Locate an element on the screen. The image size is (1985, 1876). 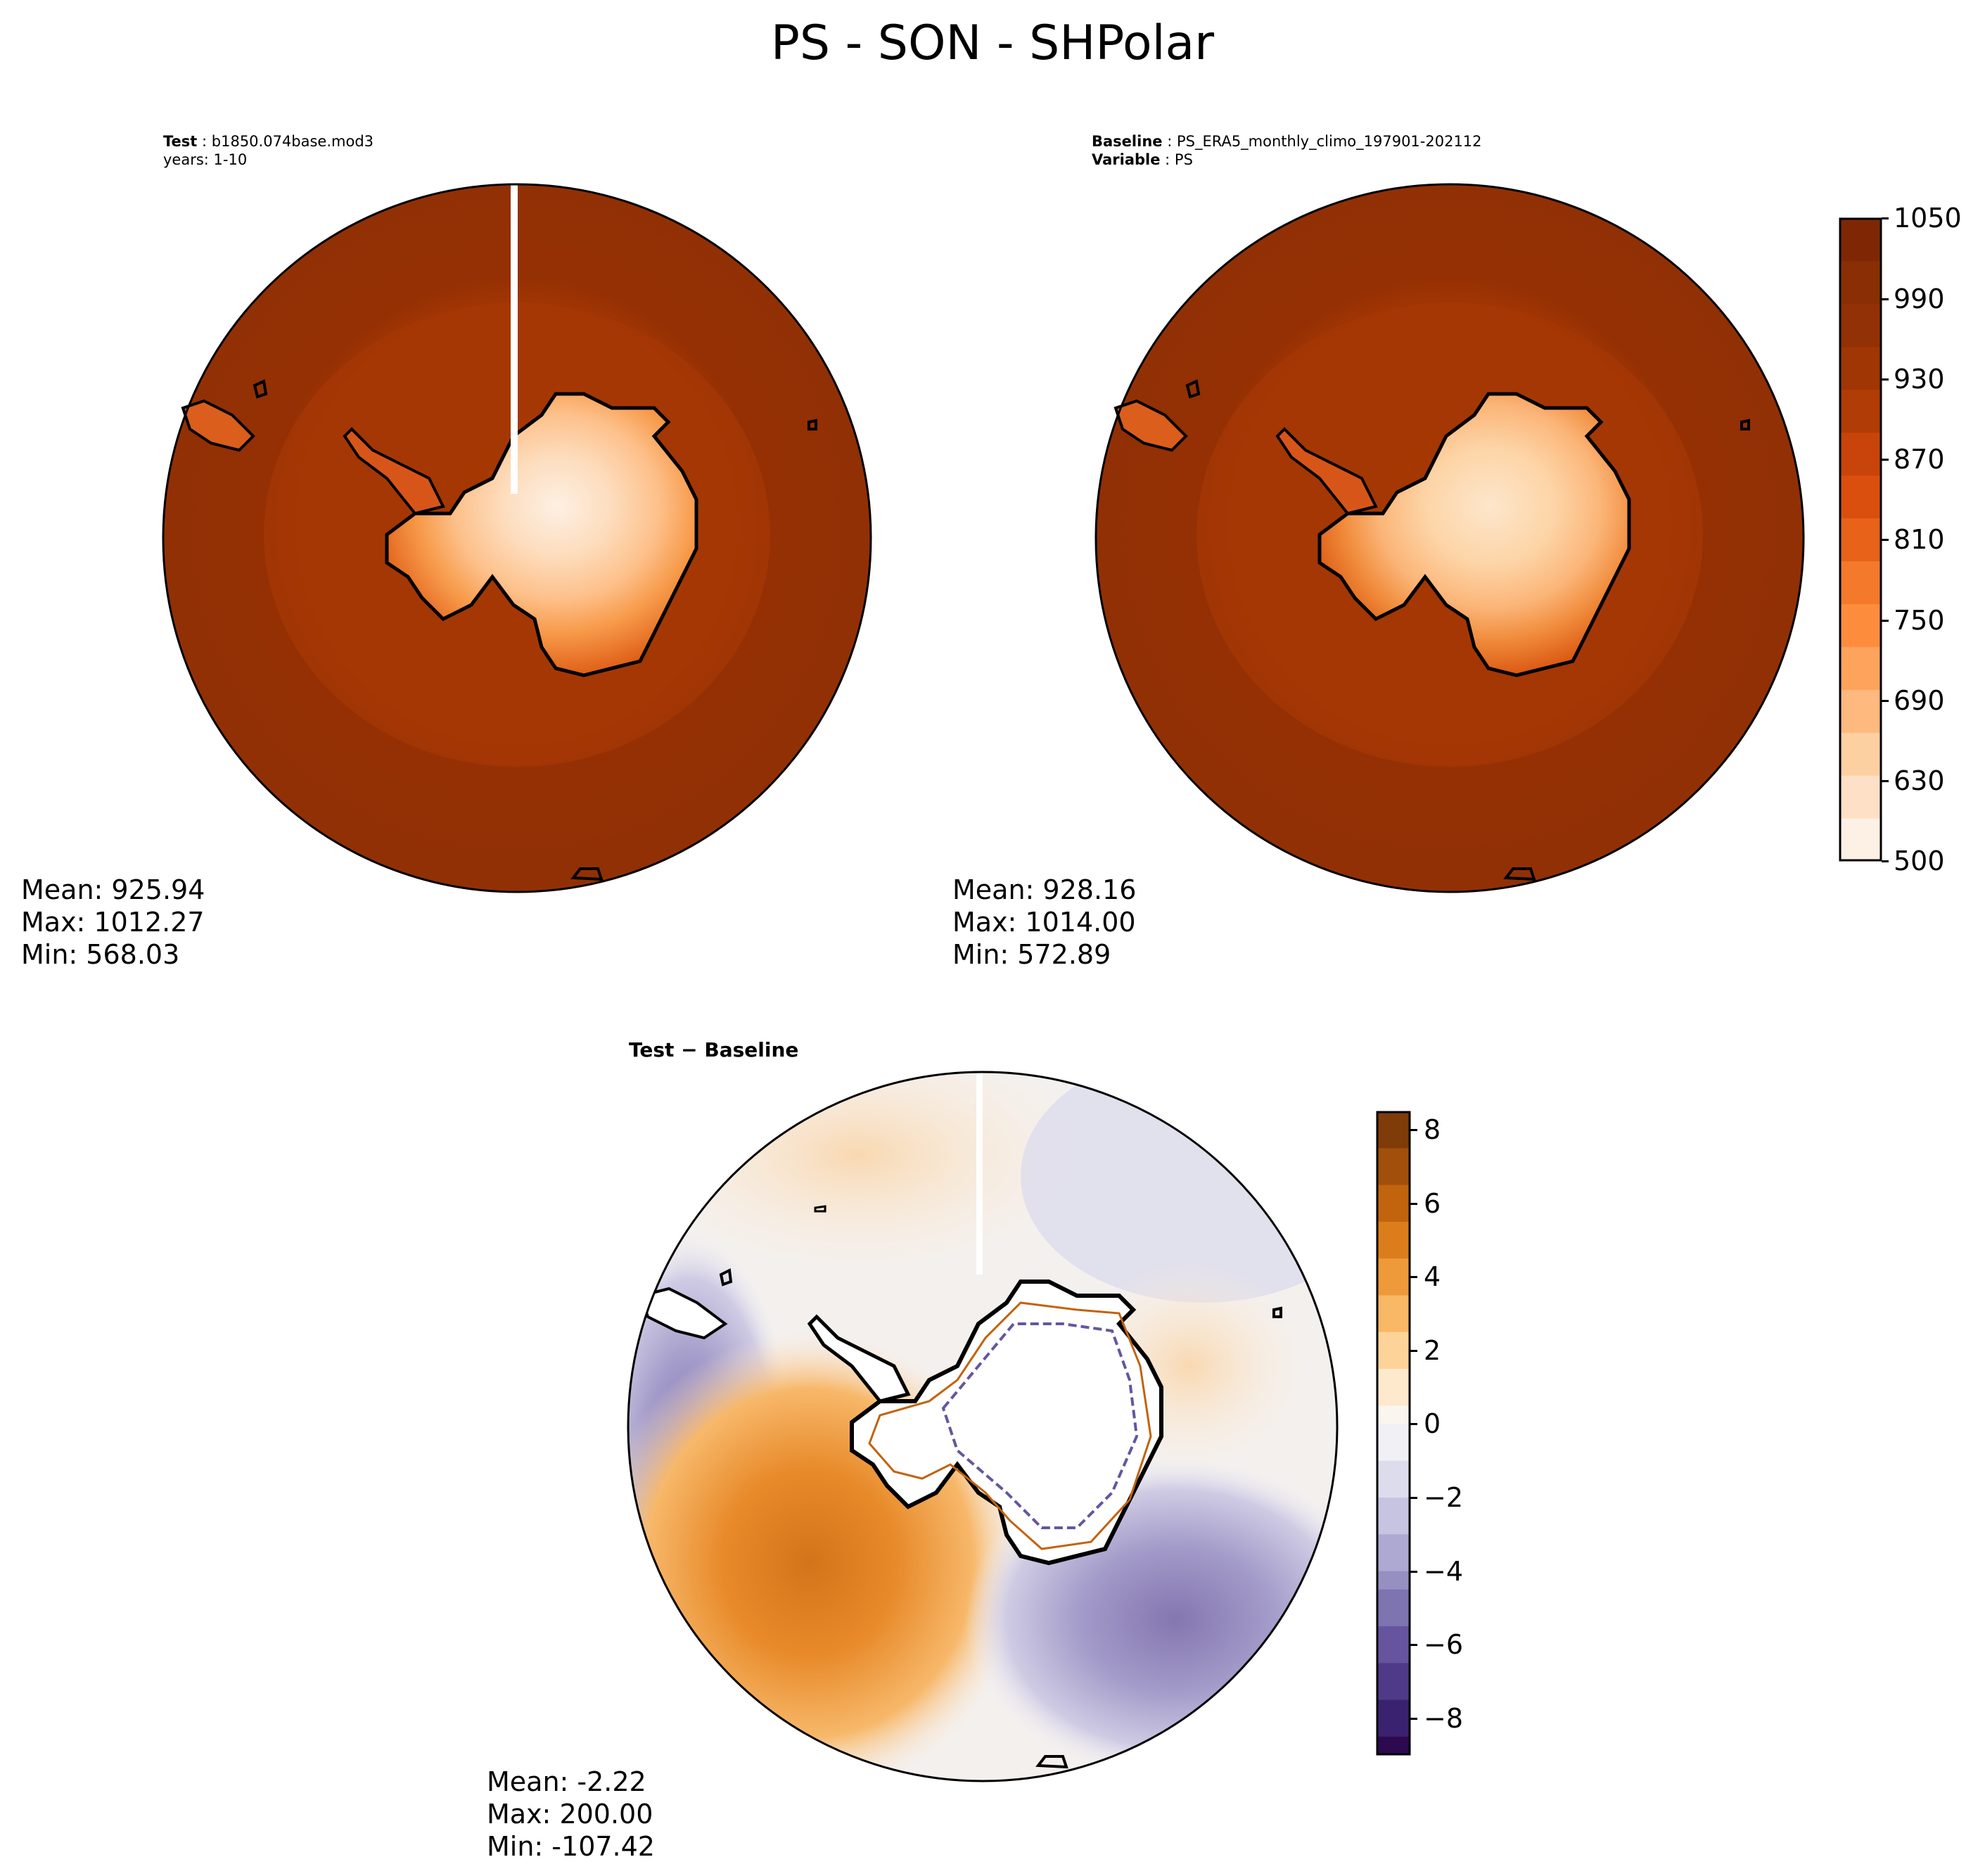
diff-antarctica is located at coordinates (1006, 1423).